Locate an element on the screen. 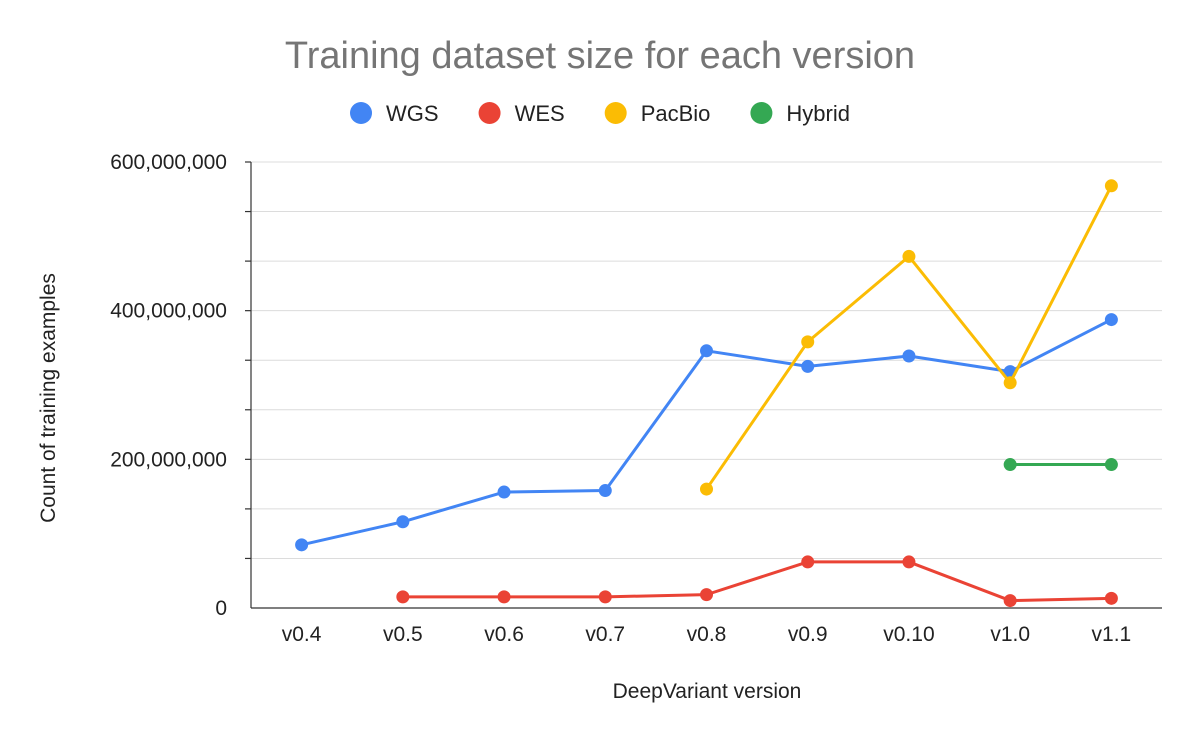 This screenshot has width=1200, height=742. legend-label: PacBio is located at coordinates (676, 113).